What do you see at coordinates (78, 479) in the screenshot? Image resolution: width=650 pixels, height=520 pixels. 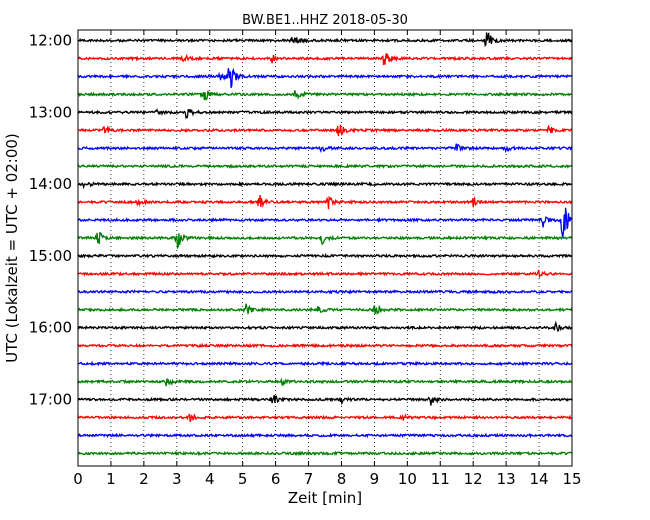 I see `x-tick-label: 0` at bounding box center [78, 479].